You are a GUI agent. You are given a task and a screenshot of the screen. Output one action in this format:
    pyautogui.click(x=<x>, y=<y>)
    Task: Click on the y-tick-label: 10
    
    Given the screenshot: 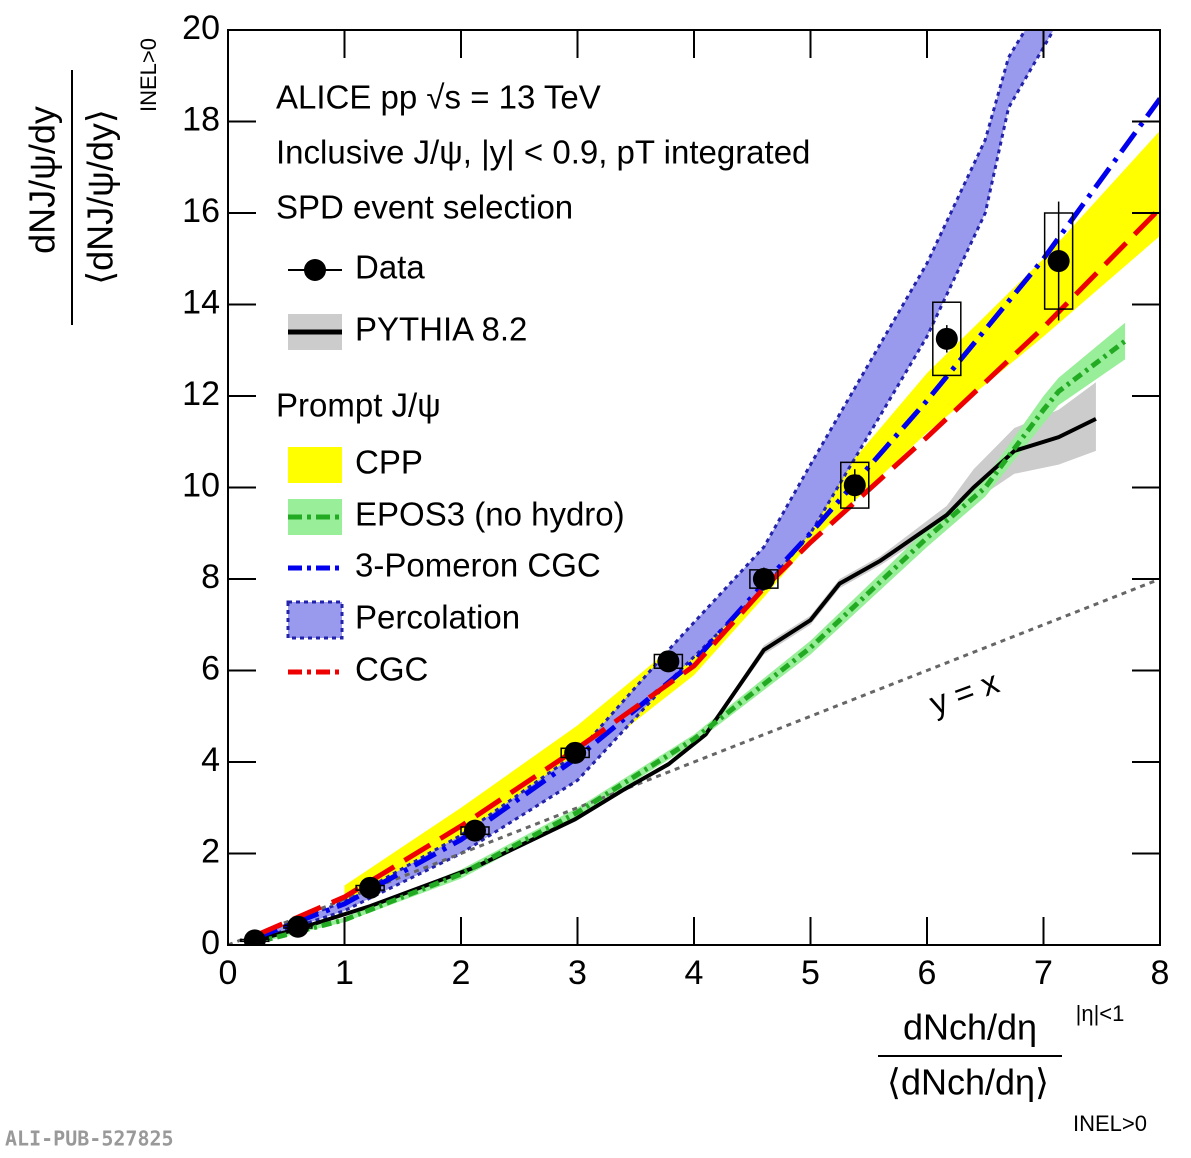 What is the action you would take?
    pyautogui.click(x=201, y=485)
    